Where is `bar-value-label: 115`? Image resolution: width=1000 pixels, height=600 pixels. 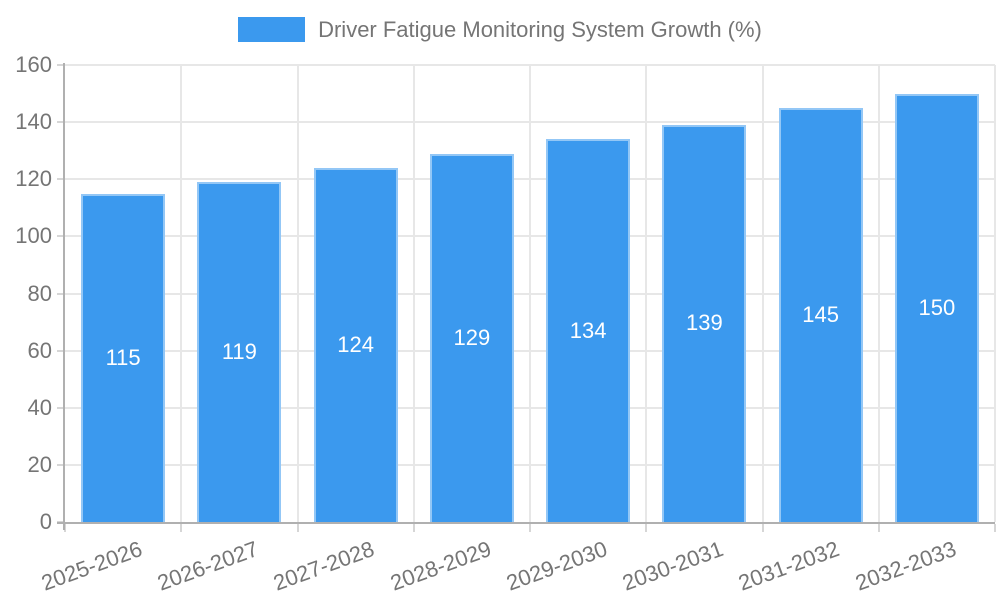 bar-value-label: 115 is located at coordinates (123, 357).